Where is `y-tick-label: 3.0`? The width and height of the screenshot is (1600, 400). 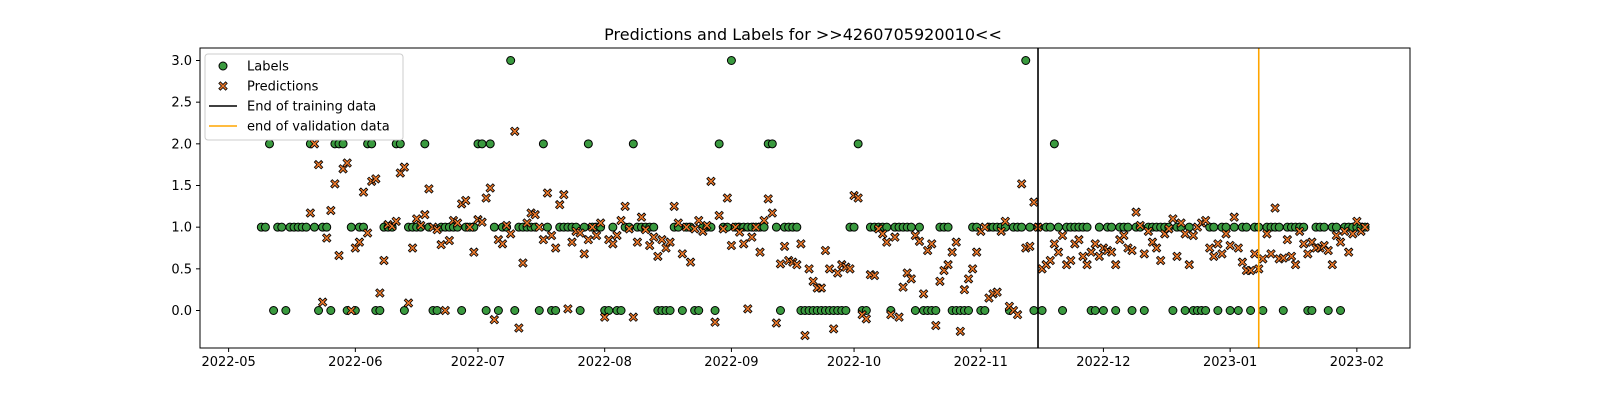
y-tick-label: 3.0 is located at coordinates (181, 61).